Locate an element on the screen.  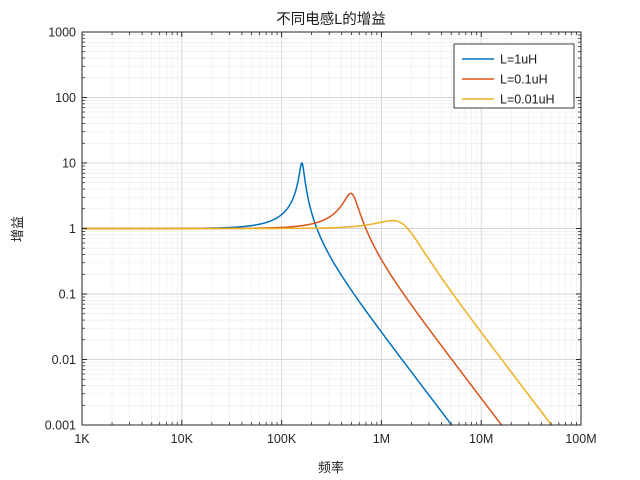
x-tick-label: 1K is located at coordinates (82, 439).